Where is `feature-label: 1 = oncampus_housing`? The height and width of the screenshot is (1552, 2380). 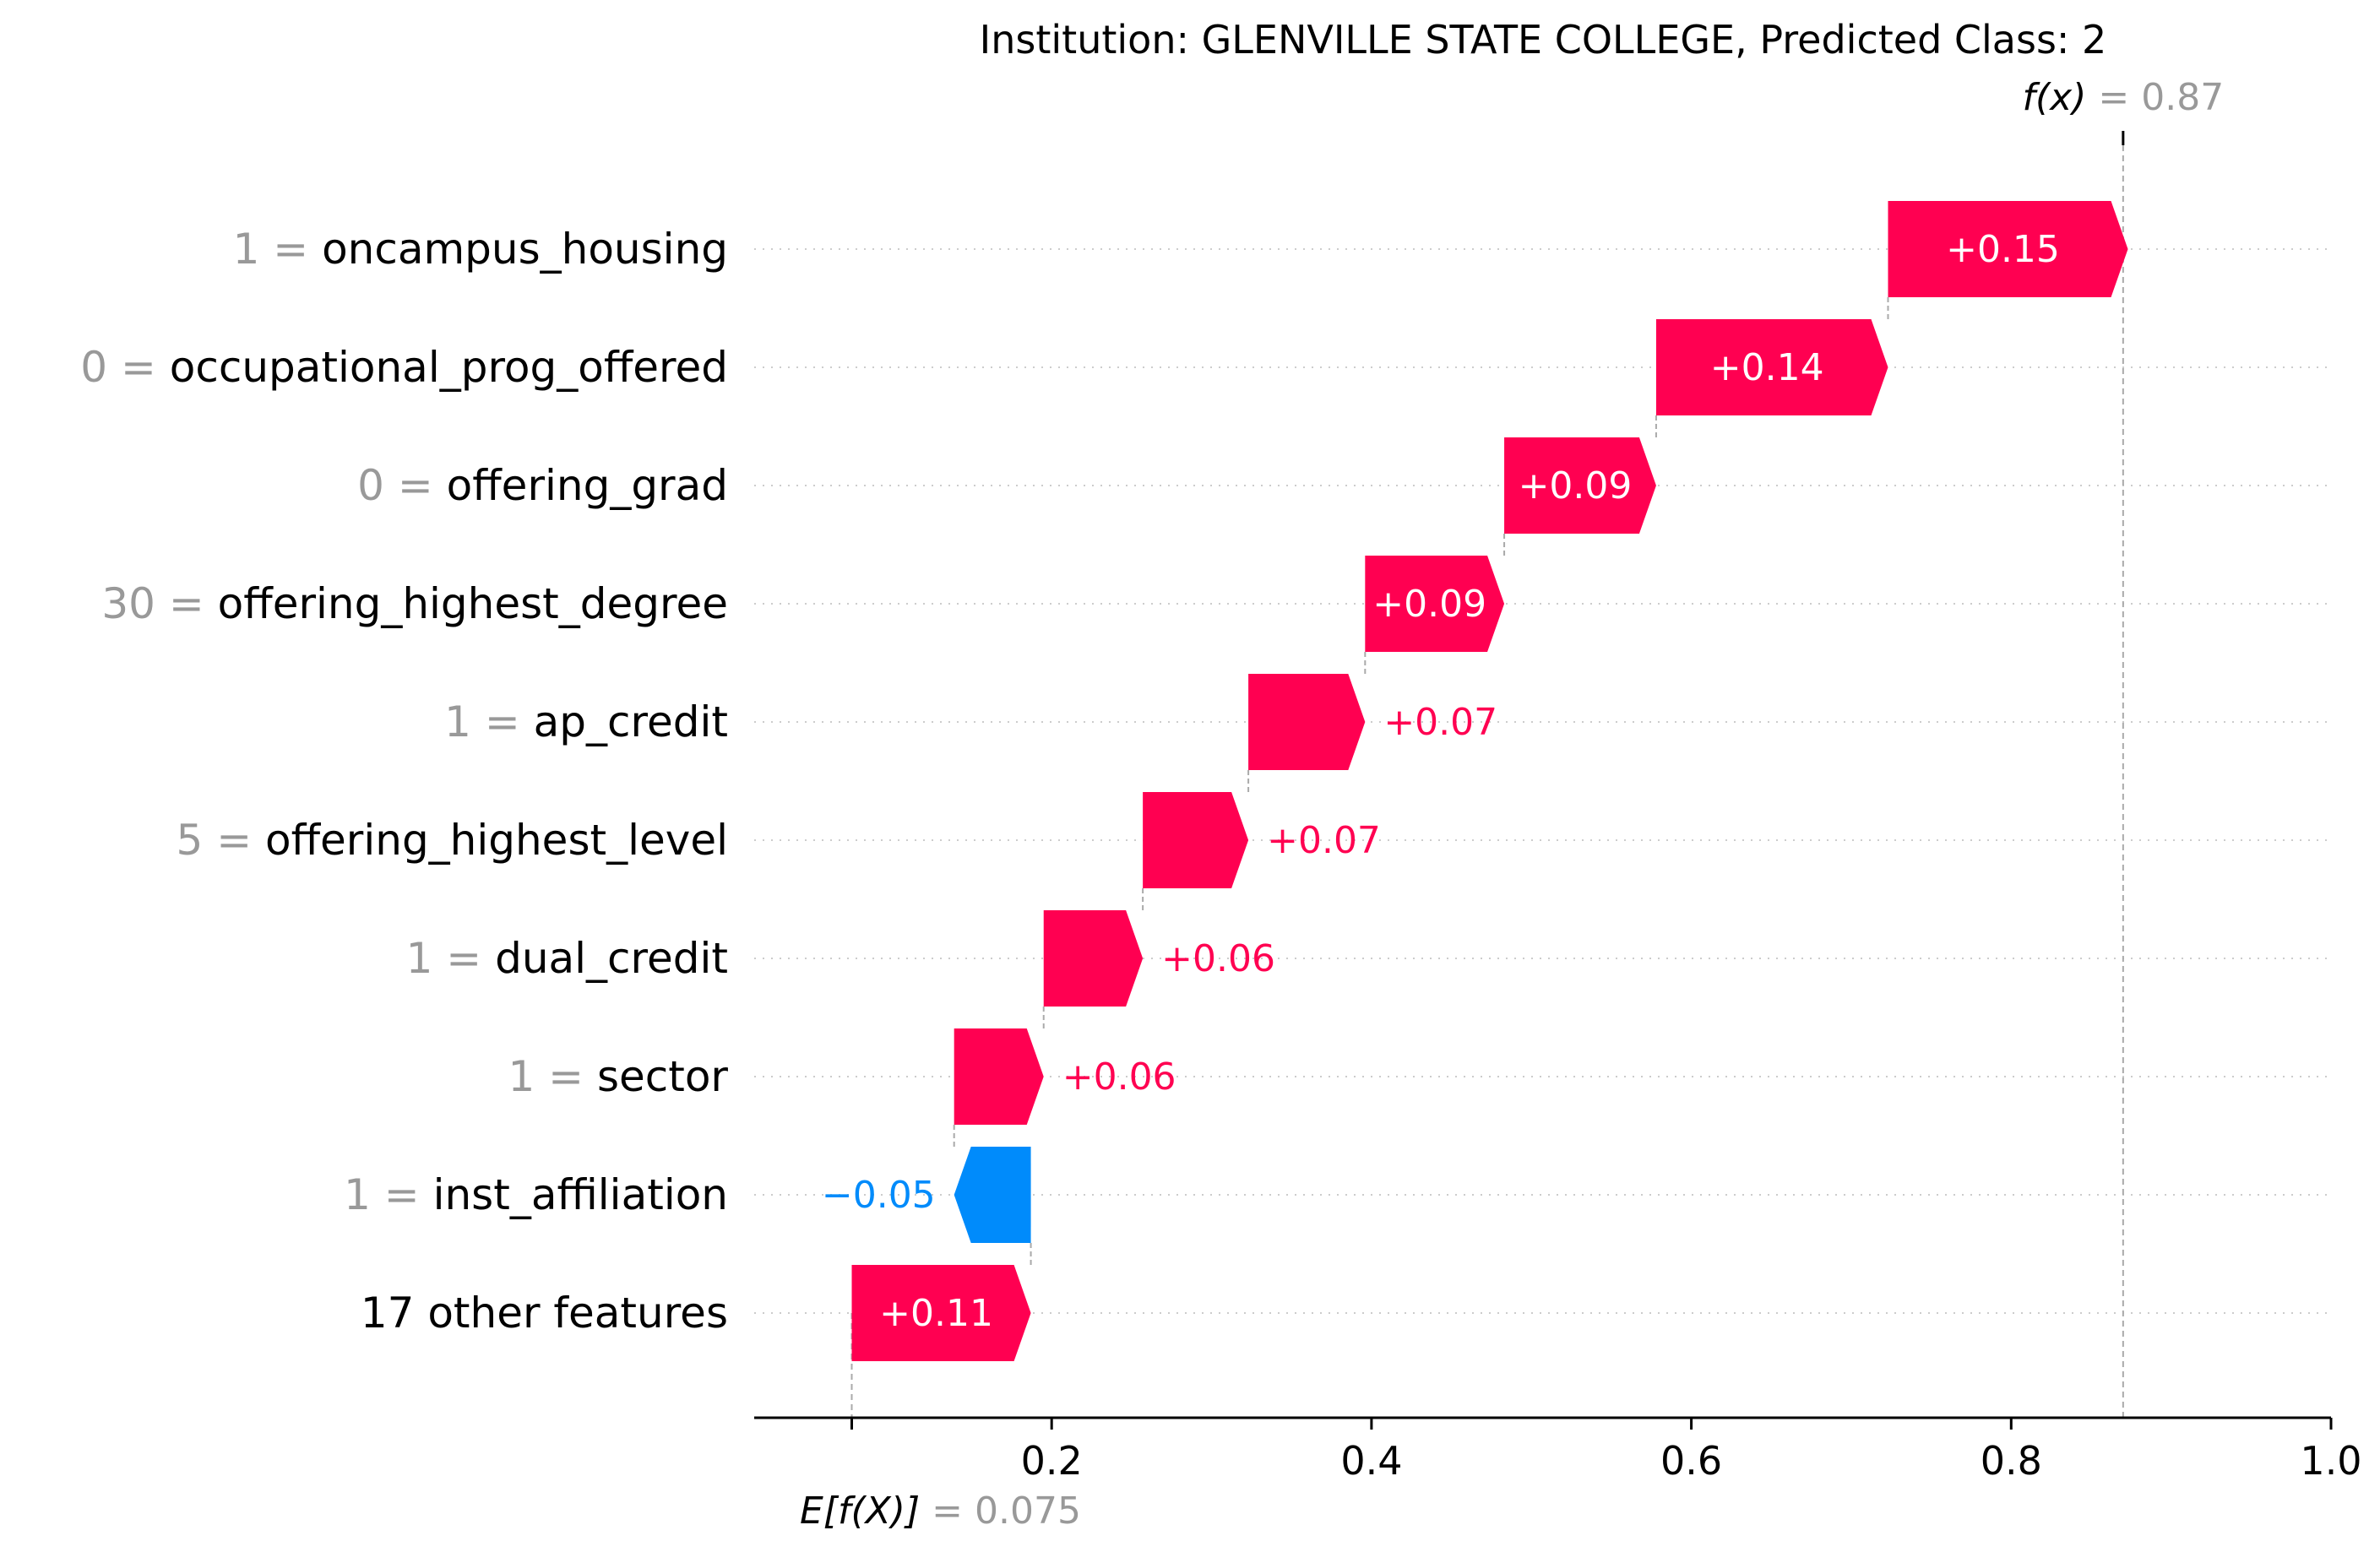
feature-label: 1 = oncampus_housing is located at coordinates (481, 249).